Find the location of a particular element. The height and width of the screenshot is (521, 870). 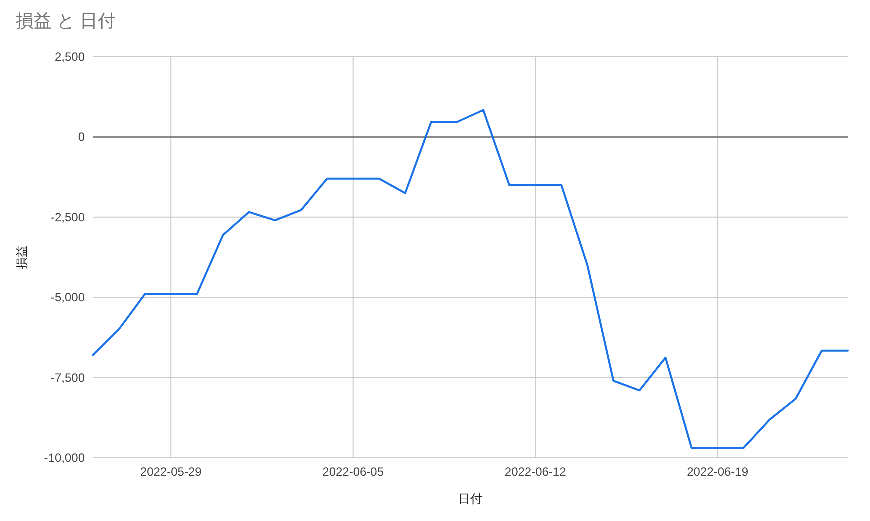

y-tick-label: 2,500 is located at coordinates (70, 57).